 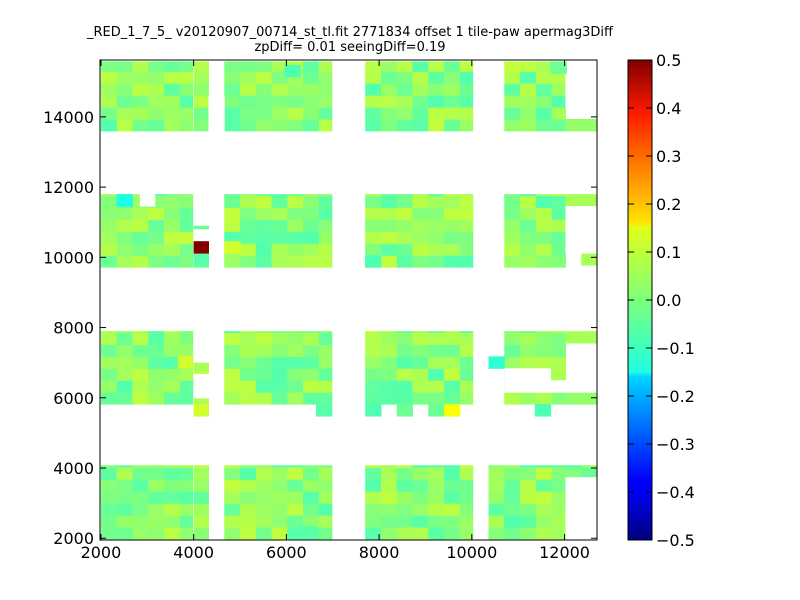 I want to click on x-tick-label: 10000, so click(x=471, y=552).